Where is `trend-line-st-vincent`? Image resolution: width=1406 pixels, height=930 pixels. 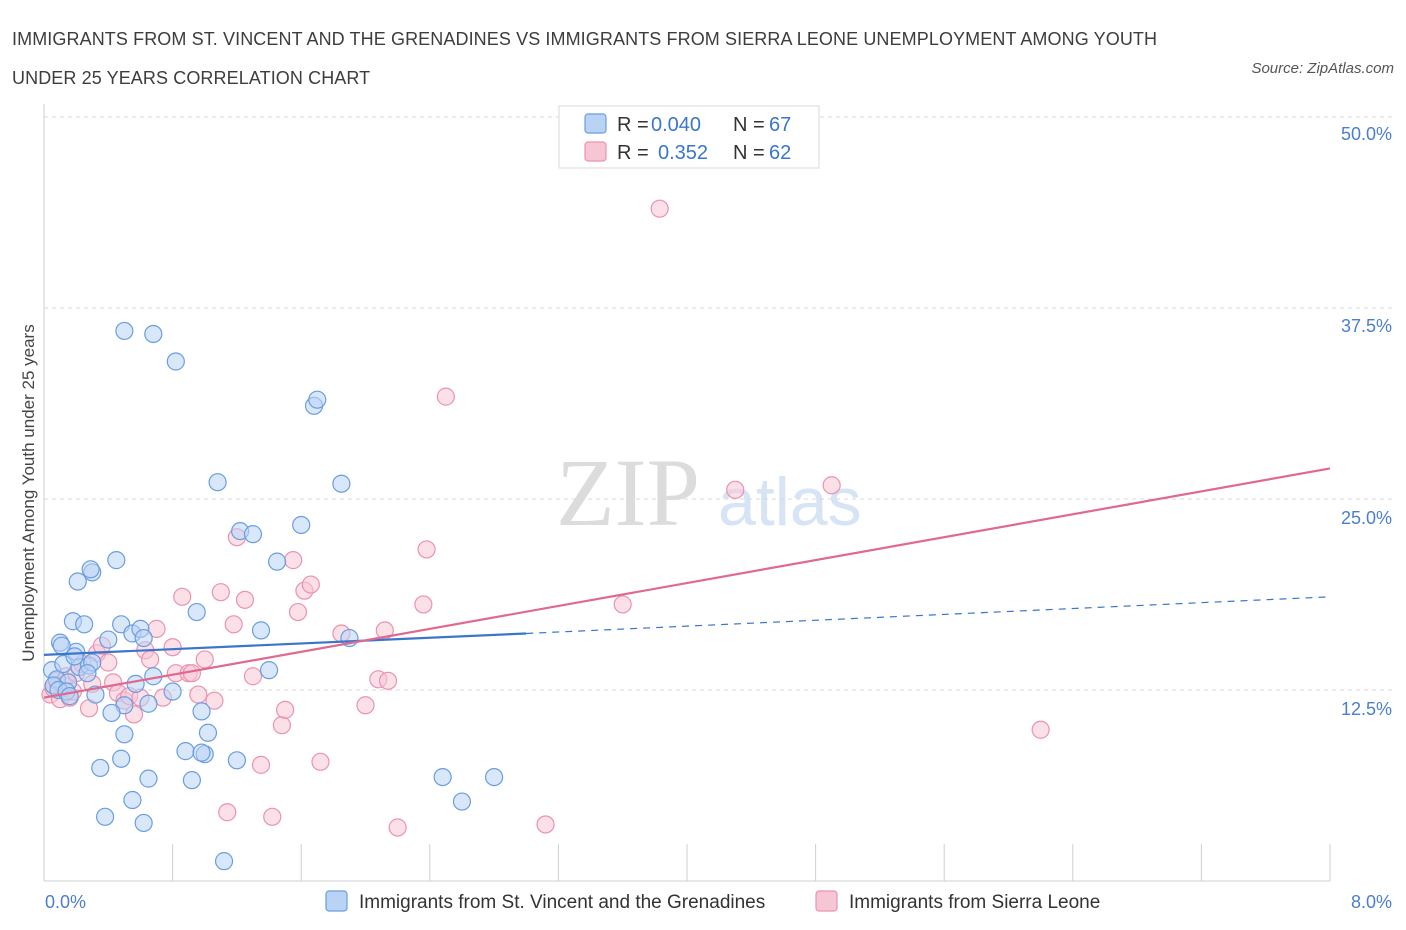
trend-line-st-vincent is located at coordinates (285, 644).